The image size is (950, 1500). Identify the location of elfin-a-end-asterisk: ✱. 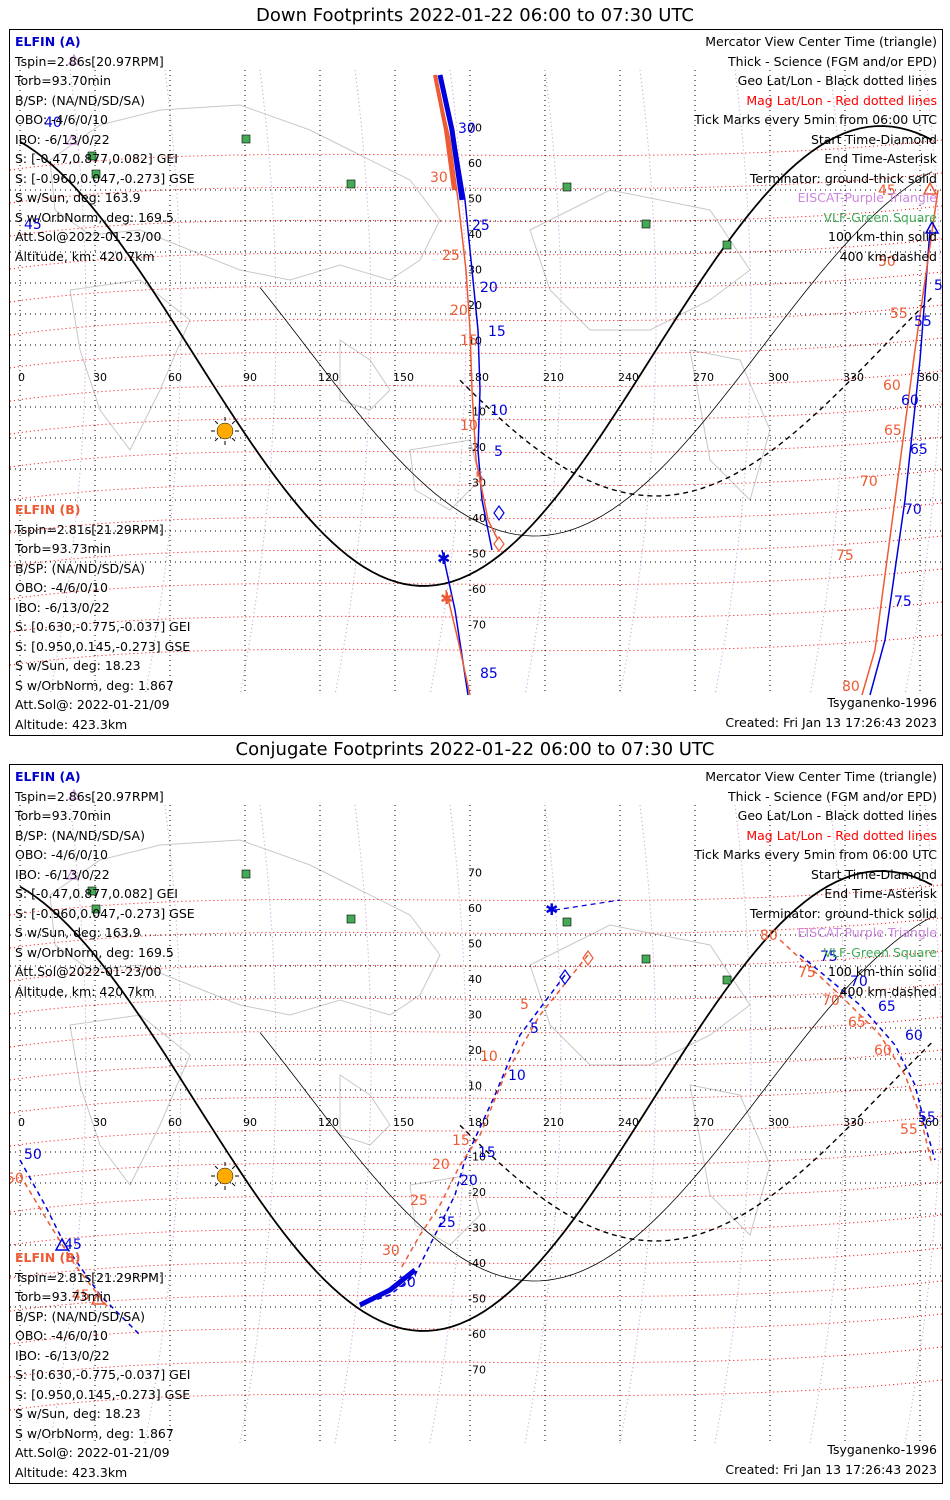
(551, 909).